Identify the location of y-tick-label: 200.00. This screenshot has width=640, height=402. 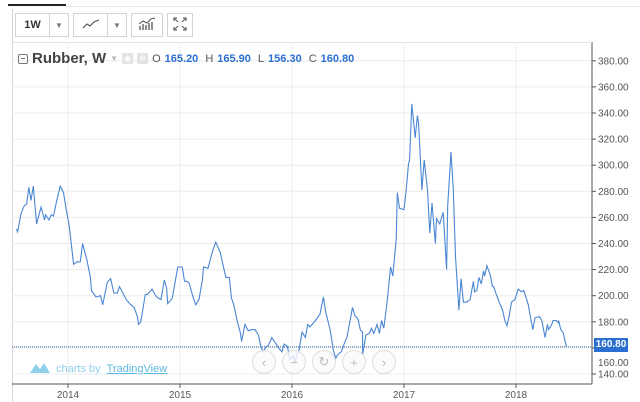
(613, 296).